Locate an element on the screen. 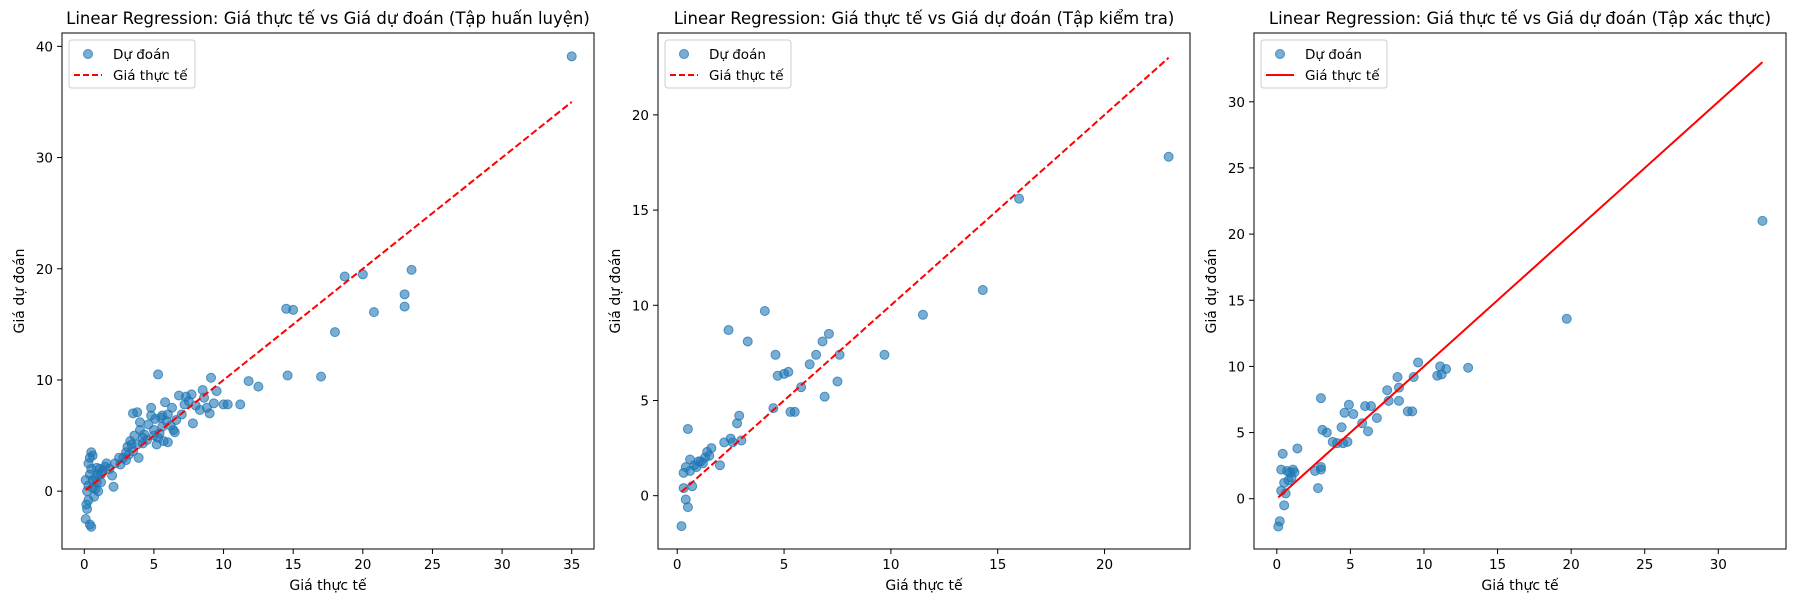 The height and width of the screenshot is (600, 1800). chart-3-y-tick-label: 25 is located at coordinates (1236, 169).